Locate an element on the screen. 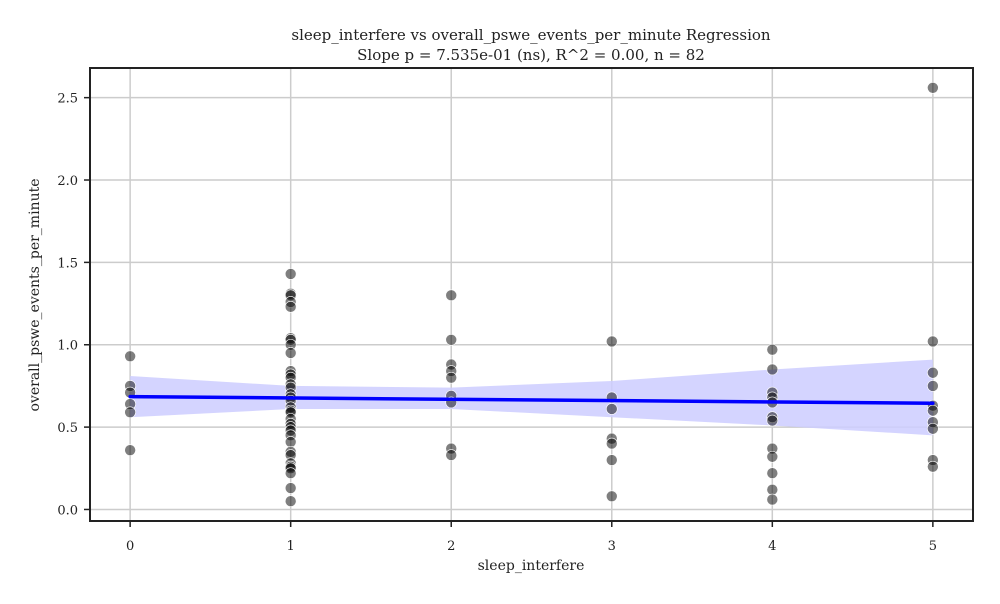 This screenshot has height=604, width=1000. y-tick-label: 1.0 is located at coordinates (67, 346).